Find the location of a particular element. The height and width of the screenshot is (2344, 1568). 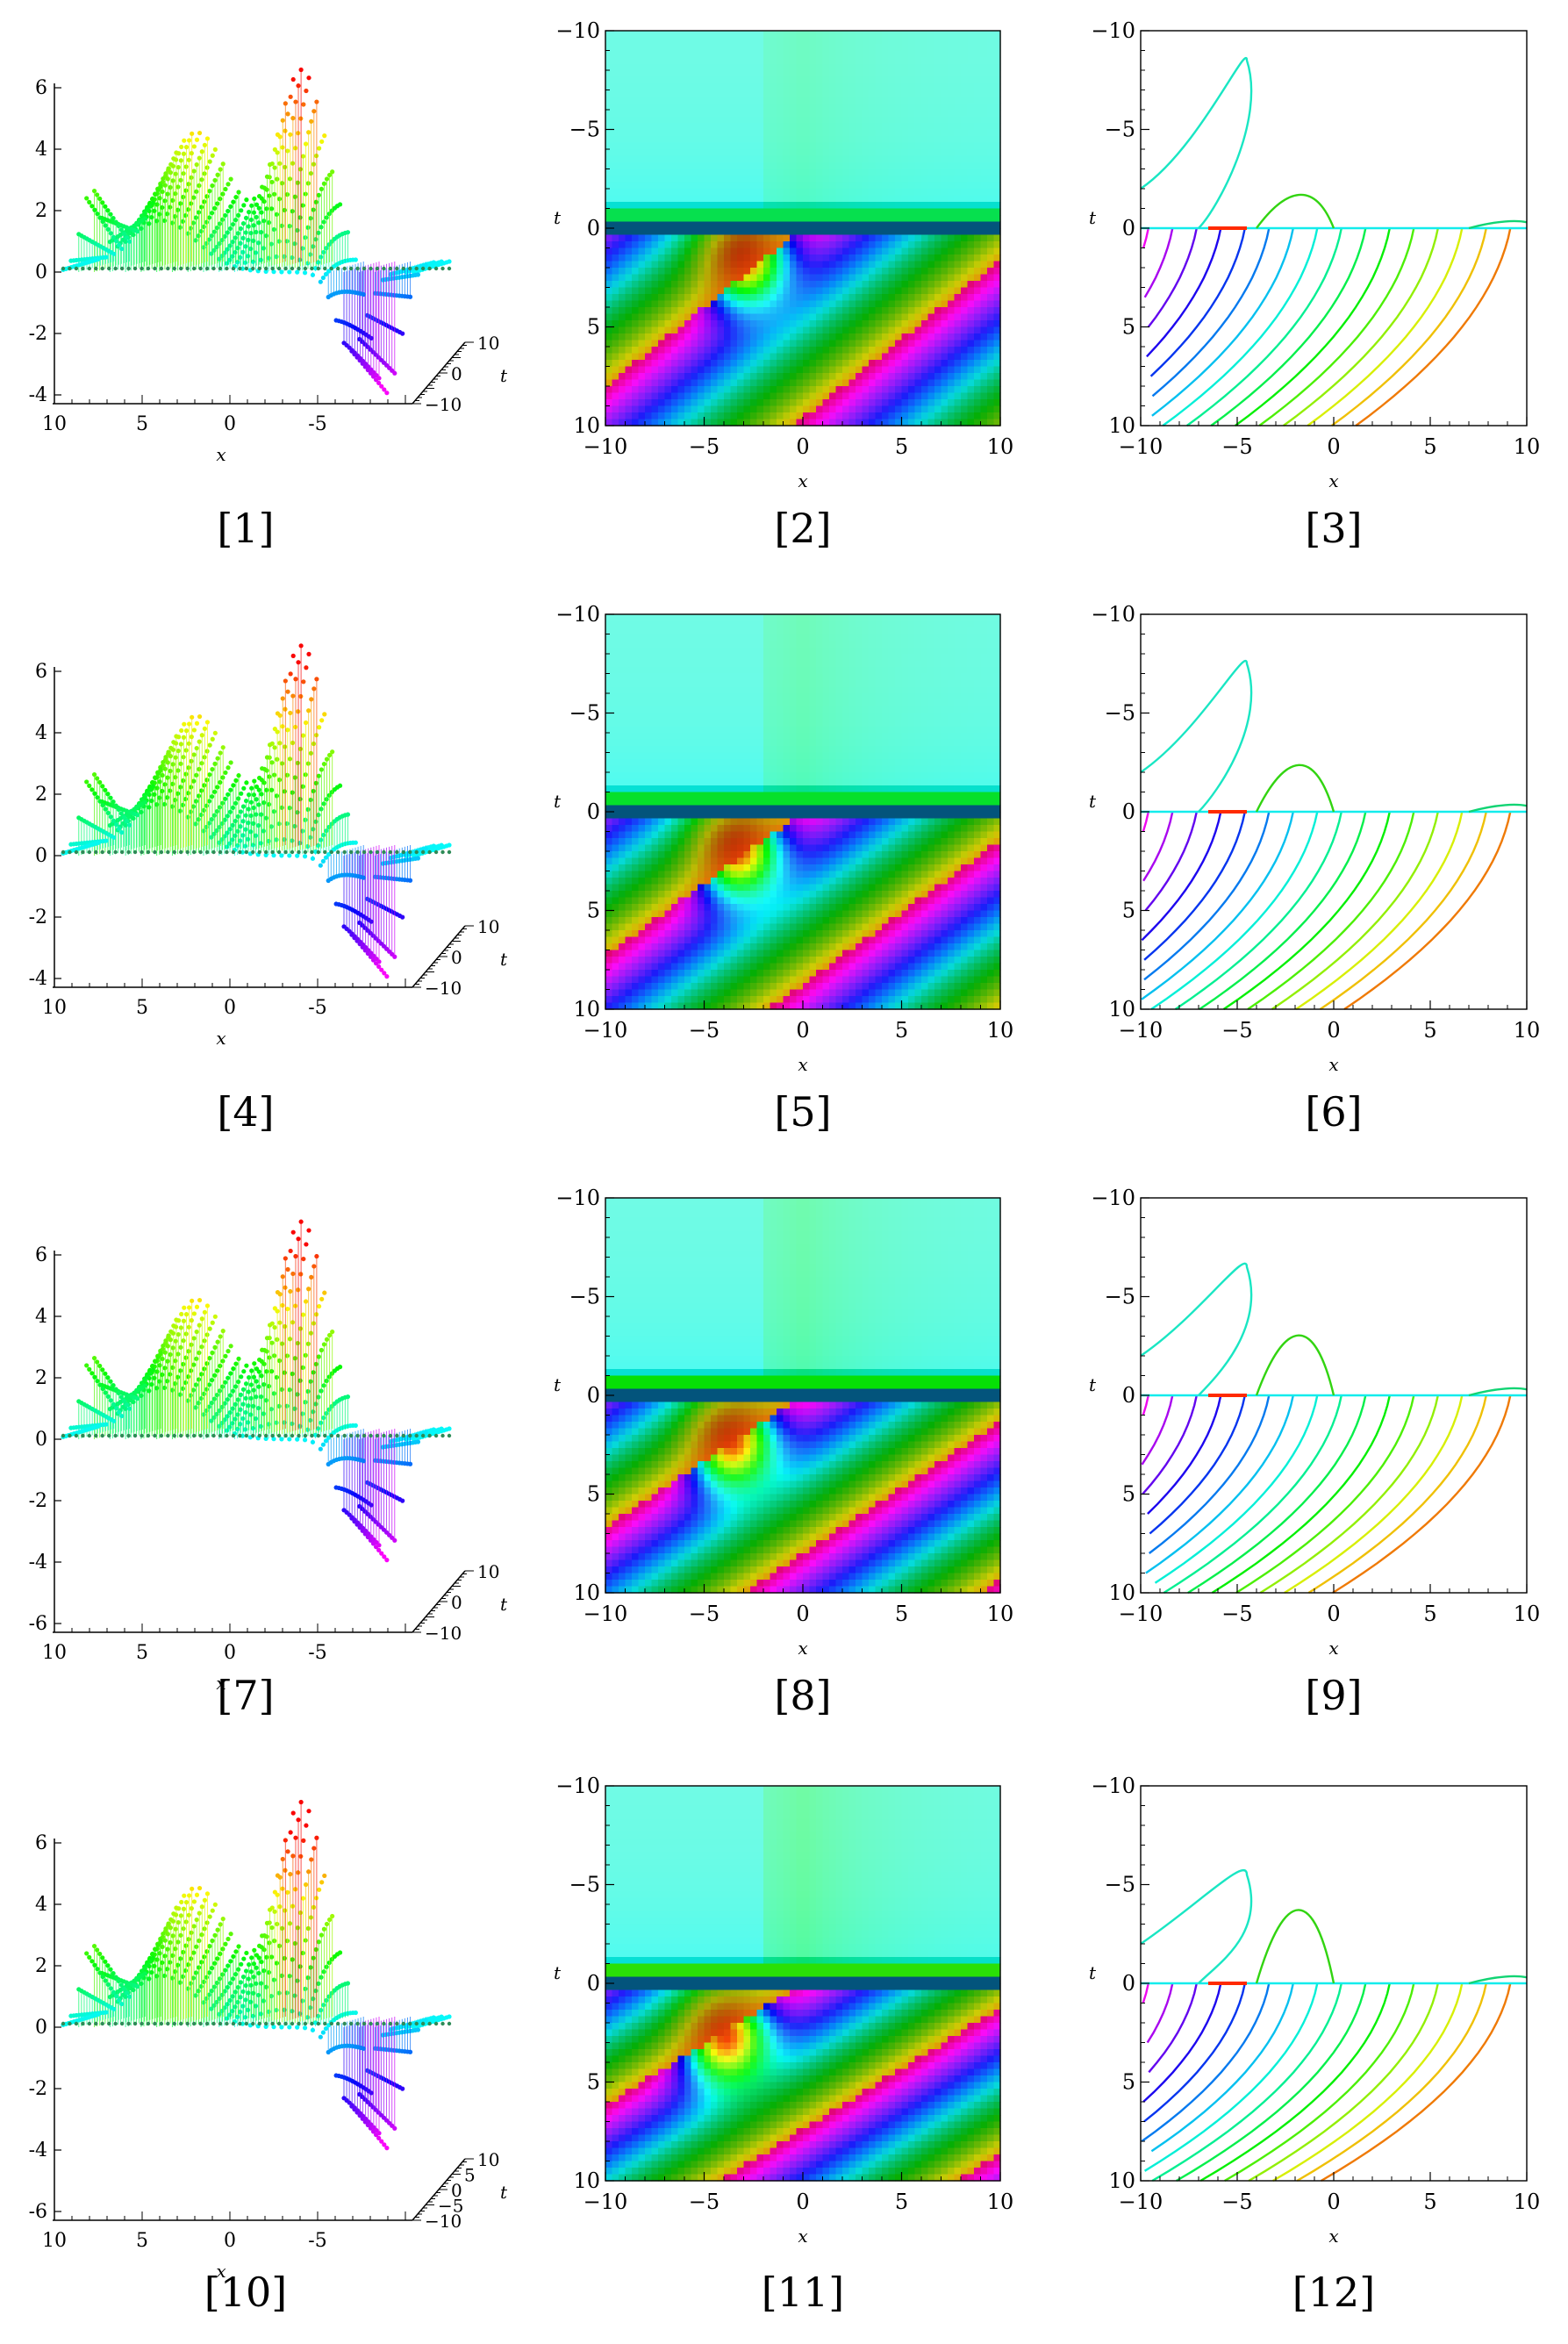

contour-lines is located at coordinates (1334, 241).